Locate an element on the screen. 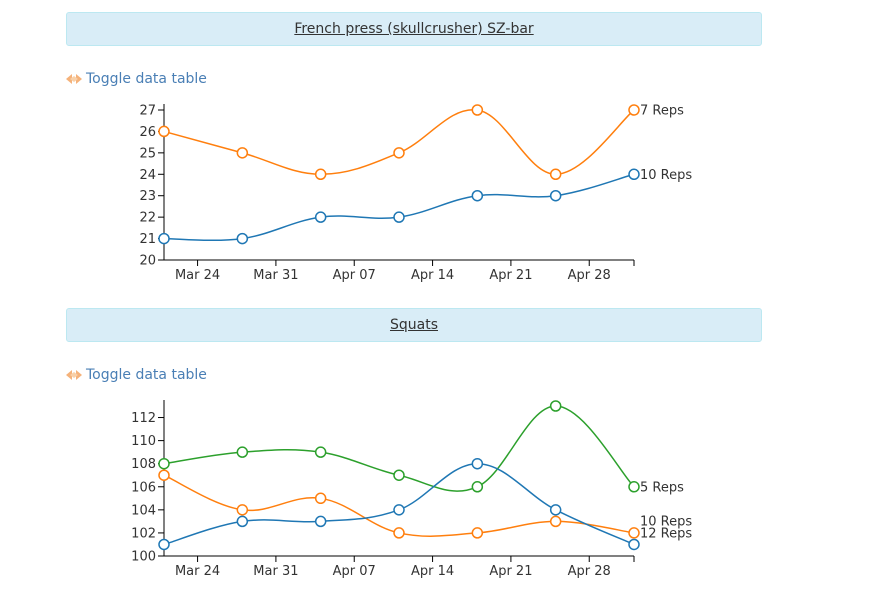  y-tick-label: 108 is located at coordinates (143, 464).